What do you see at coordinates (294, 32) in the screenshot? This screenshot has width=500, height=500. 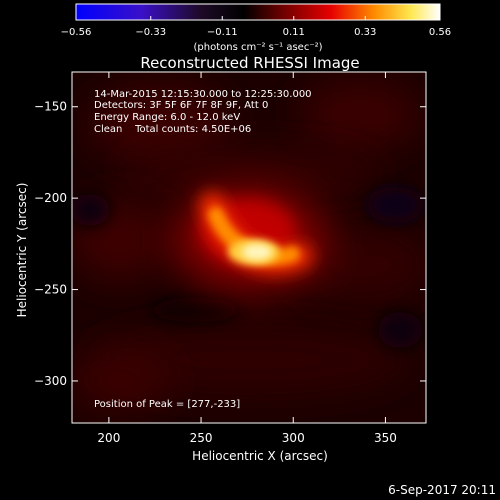 I see `colorbar-tick-label: 0.11` at bounding box center [294, 32].